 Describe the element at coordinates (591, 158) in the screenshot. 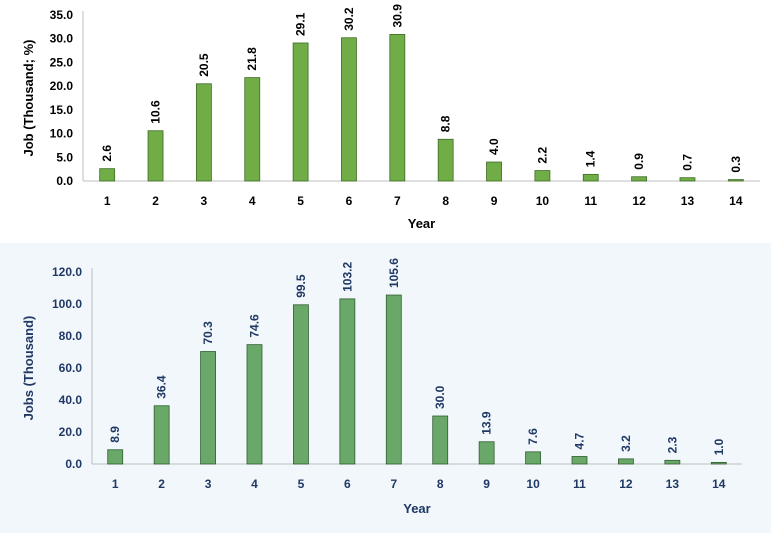

I see `data-label: 1.4` at that location.